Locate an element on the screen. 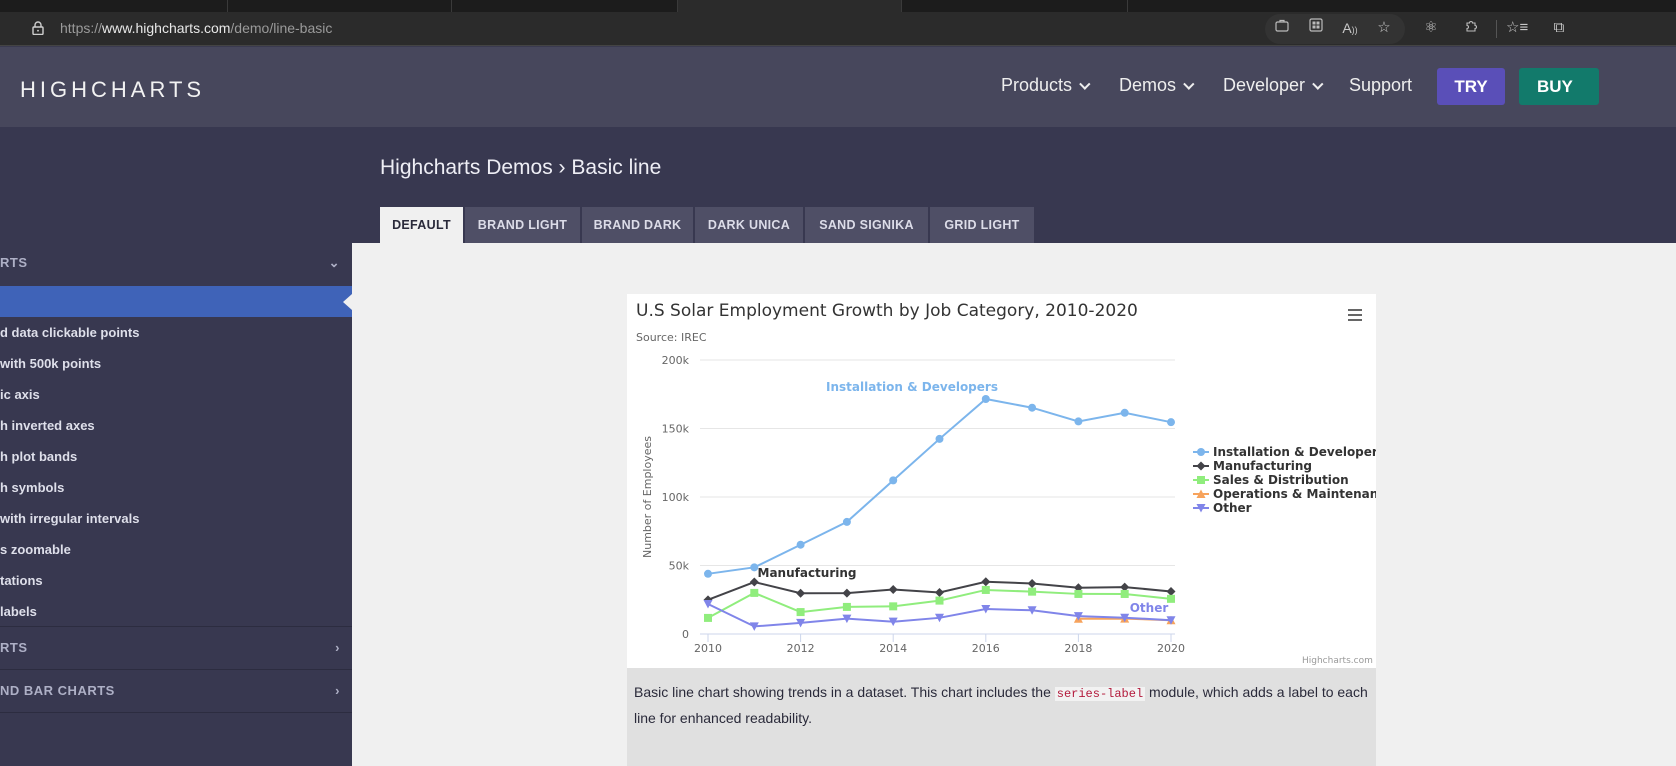  sidebar-section: RTS › is located at coordinates (176, 648).